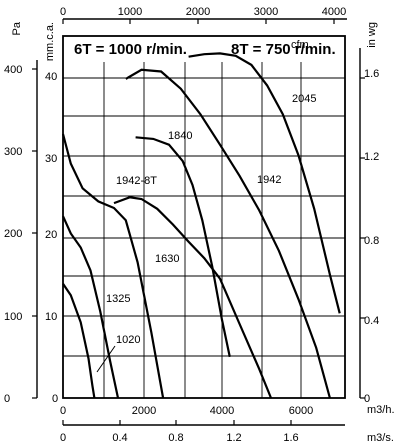  Describe the element at coordinates (233, 438) in the screenshot. I see `m3s-tick: 1.2` at that location.